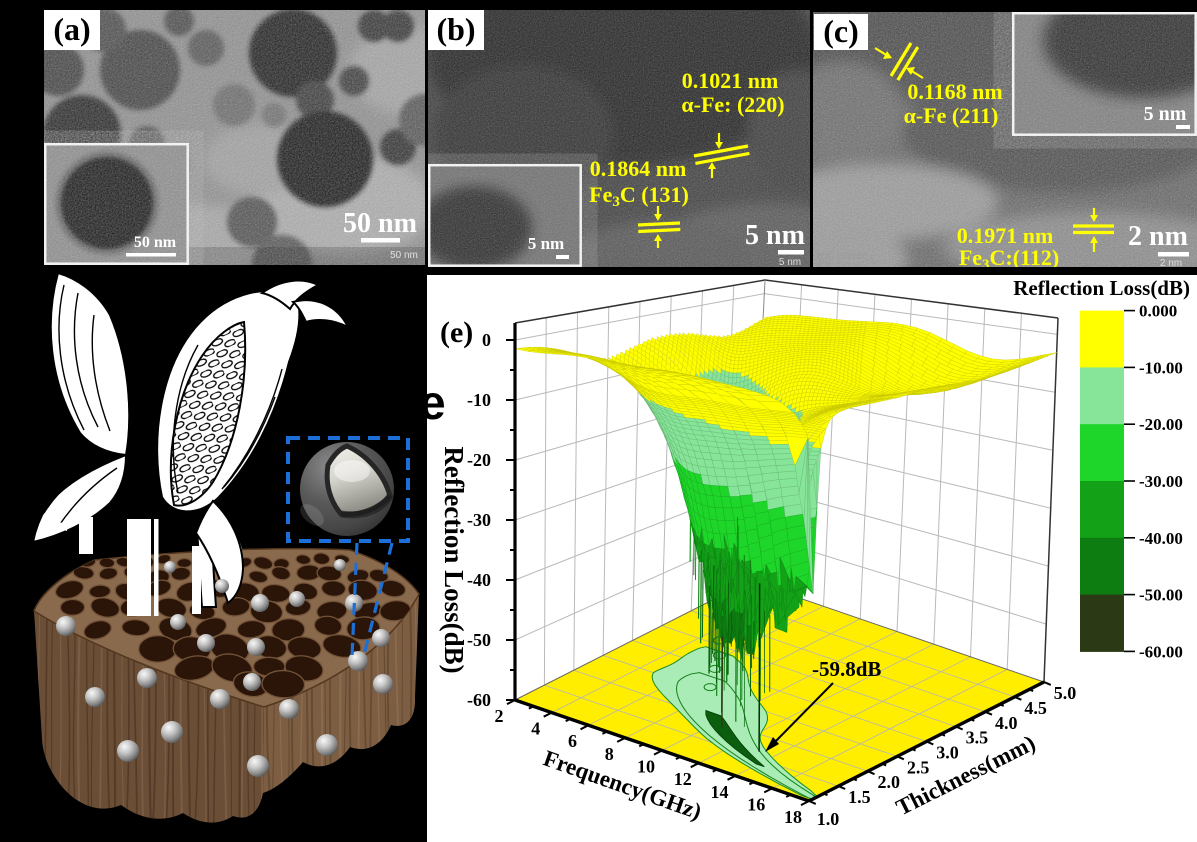 This screenshot has width=1197, height=842. What do you see at coordinates (435, 403) in the screenshot?
I see `svg-text: e` at bounding box center [435, 403].